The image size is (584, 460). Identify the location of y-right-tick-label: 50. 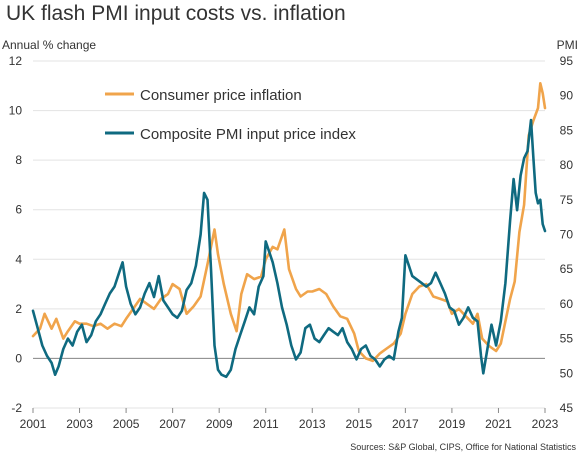
(567, 373).